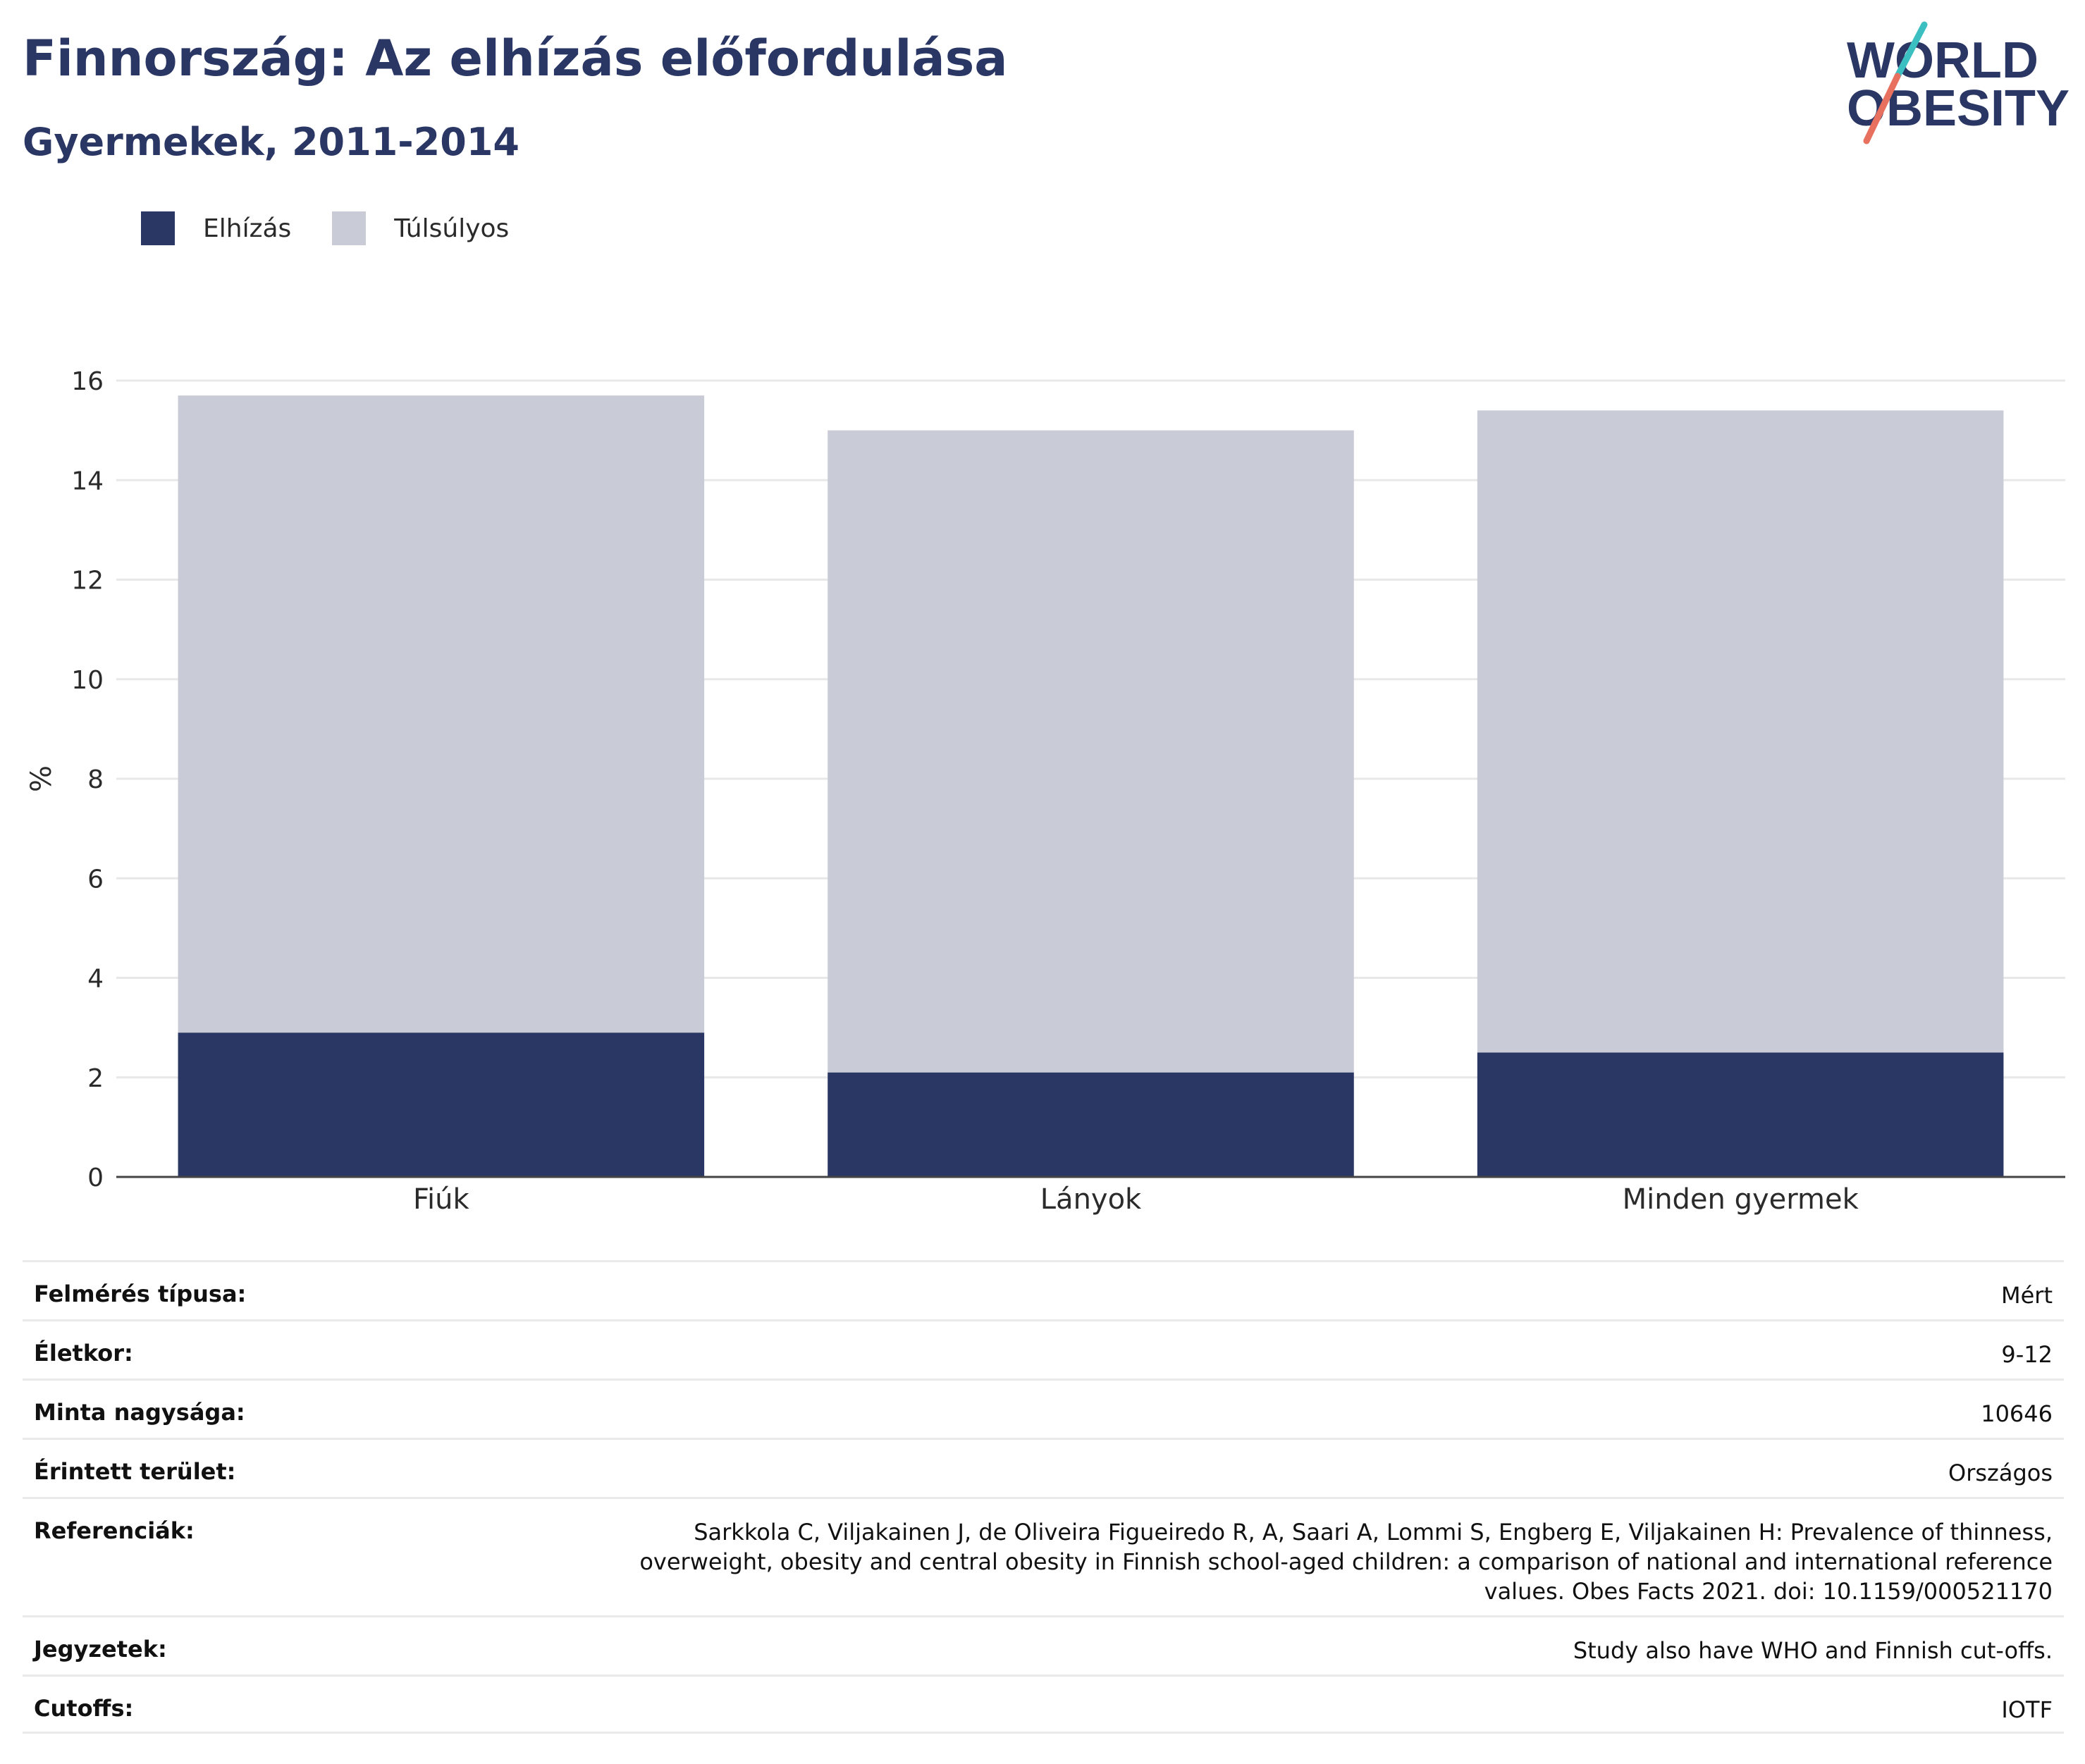 The height and width of the screenshot is (1764, 2085). Describe the element at coordinates (271, 142) in the screenshot. I see `page-subtitle: Gyermekek, 2011-2014` at that location.